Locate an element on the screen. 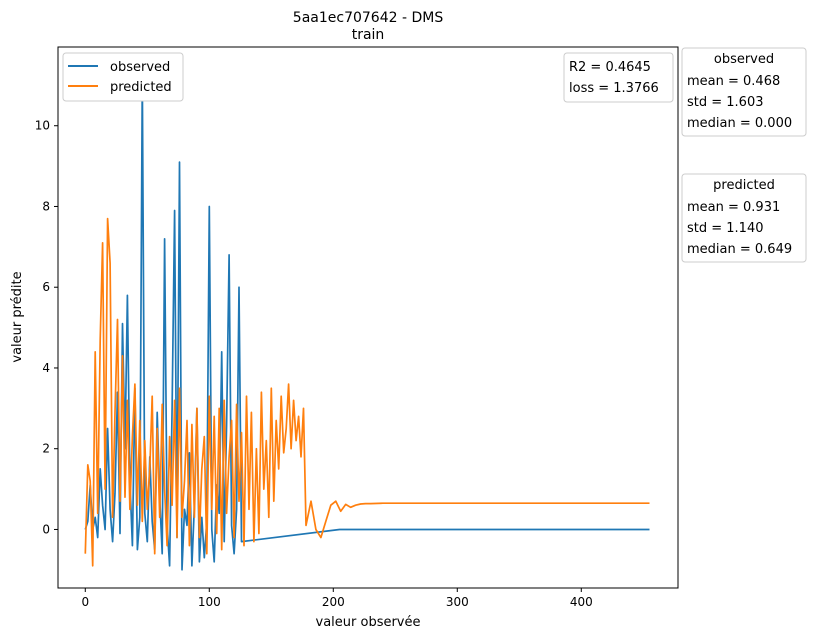 Image resolution: width=815 pixels, height=640 pixels. chart-title: 5aa1ec707642 - DMS is located at coordinates (368, 18).